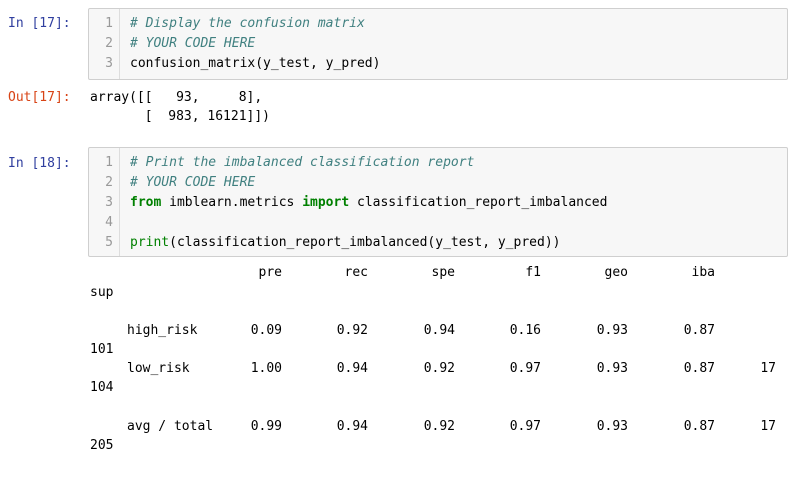 This screenshot has width=802, height=478. What do you see at coordinates (170, 426) in the screenshot?
I see `row-label: avg / total` at bounding box center [170, 426].